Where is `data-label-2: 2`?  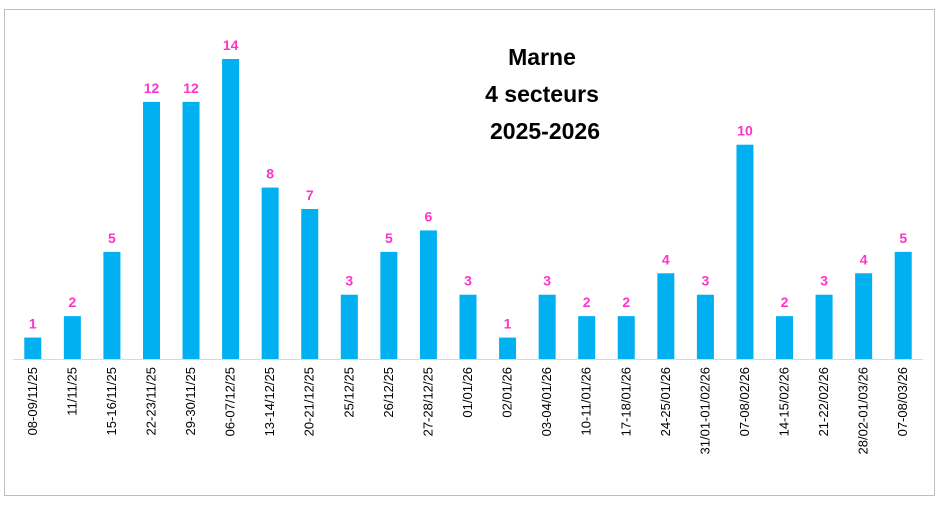
data-label-2: 2 is located at coordinates (72, 302).